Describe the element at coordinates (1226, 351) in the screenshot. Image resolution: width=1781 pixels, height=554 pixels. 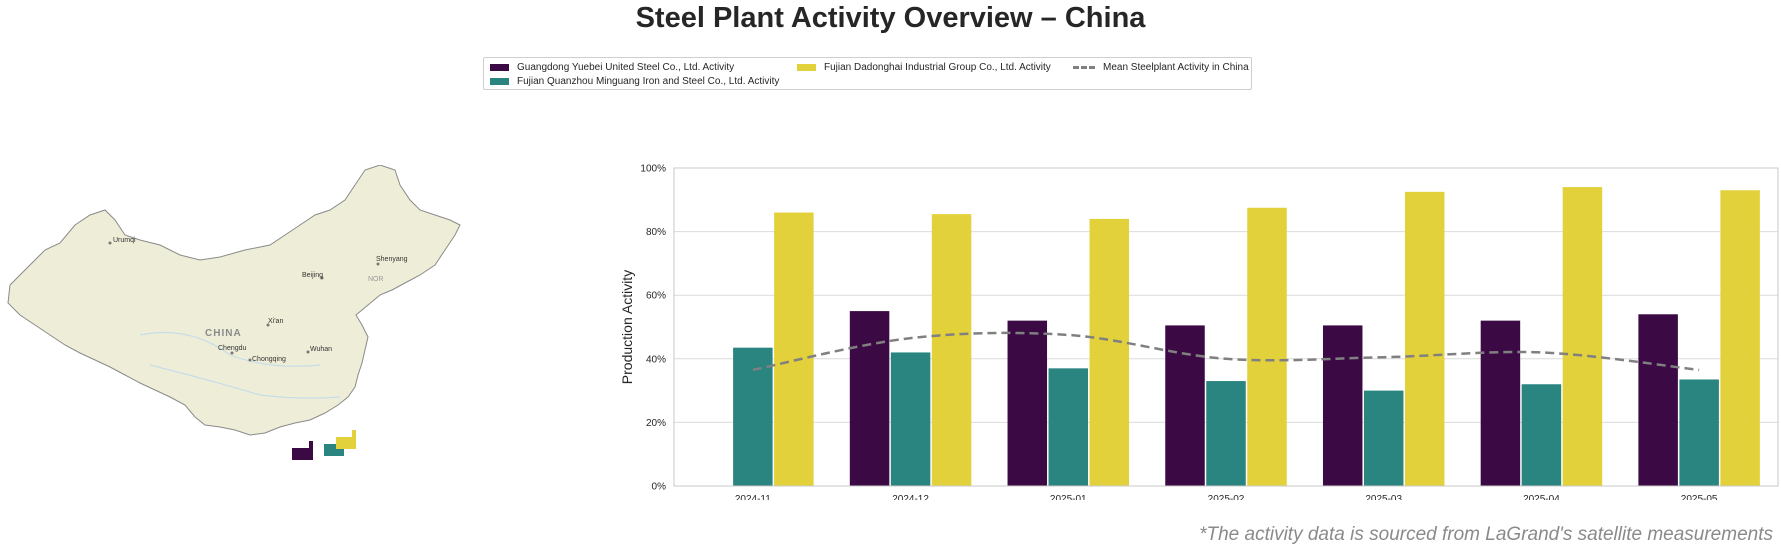
I see `mean-activity-line` at that location.